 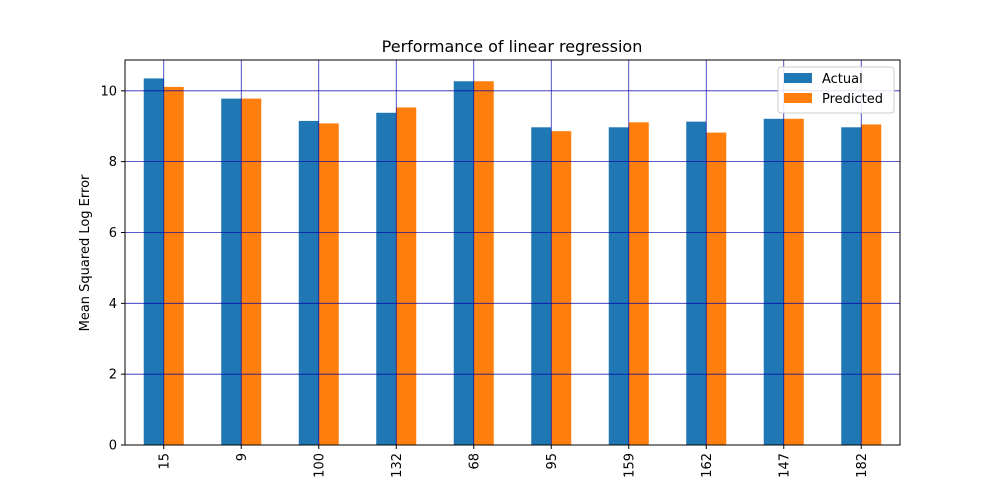 I want to click on x-tick-label: 159, so click(x=629, y=465).